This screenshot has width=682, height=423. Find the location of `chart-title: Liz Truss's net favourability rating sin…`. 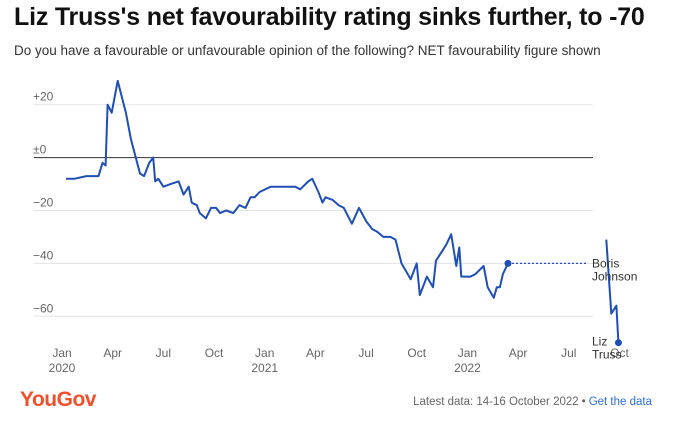

chart-title: Liz Truss's net favourability rating sin… is located at coordinates (329, 17).